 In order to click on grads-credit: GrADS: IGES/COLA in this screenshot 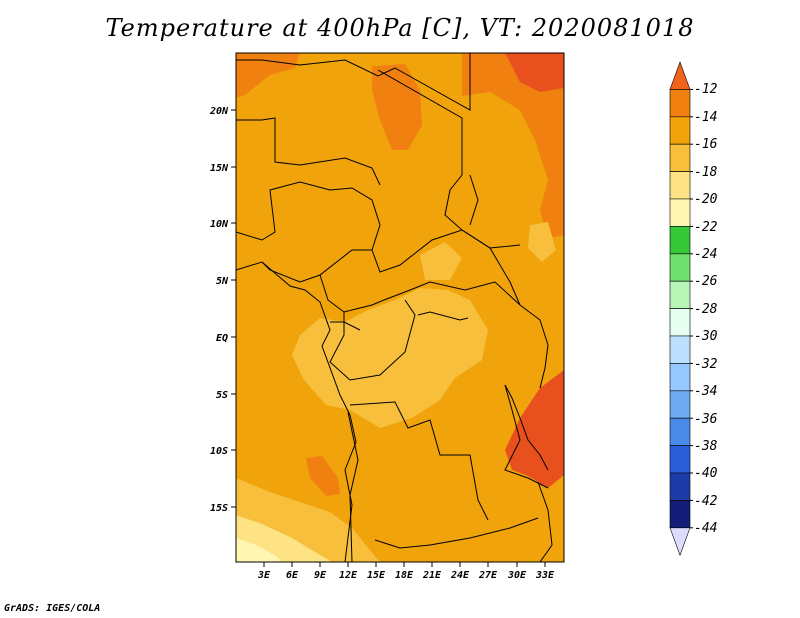, I will do `click(52, 608)`.